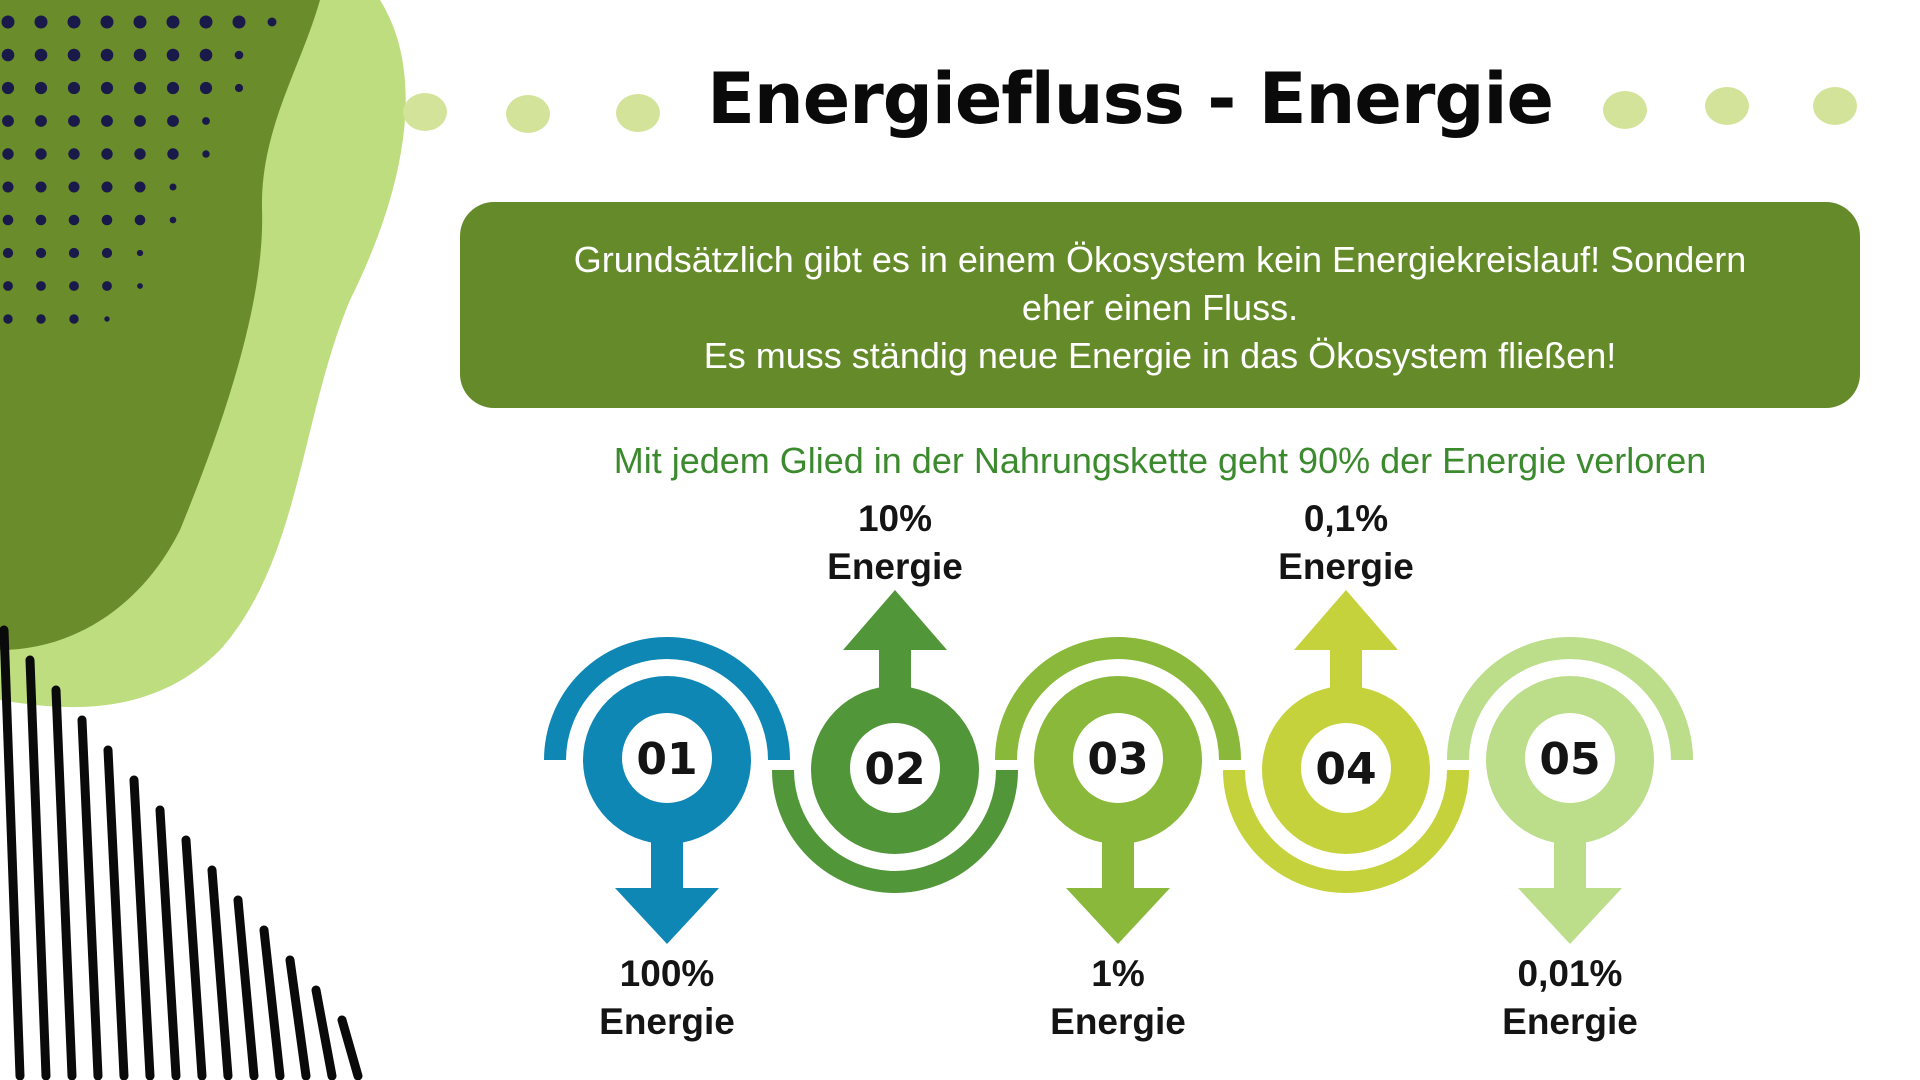 The width and height of the screenshot is (1920, 1080). What do you see at coordinates (667, 973) in the screenshot?
I see `energy-value: 100%` at bounding box center [667, 973].